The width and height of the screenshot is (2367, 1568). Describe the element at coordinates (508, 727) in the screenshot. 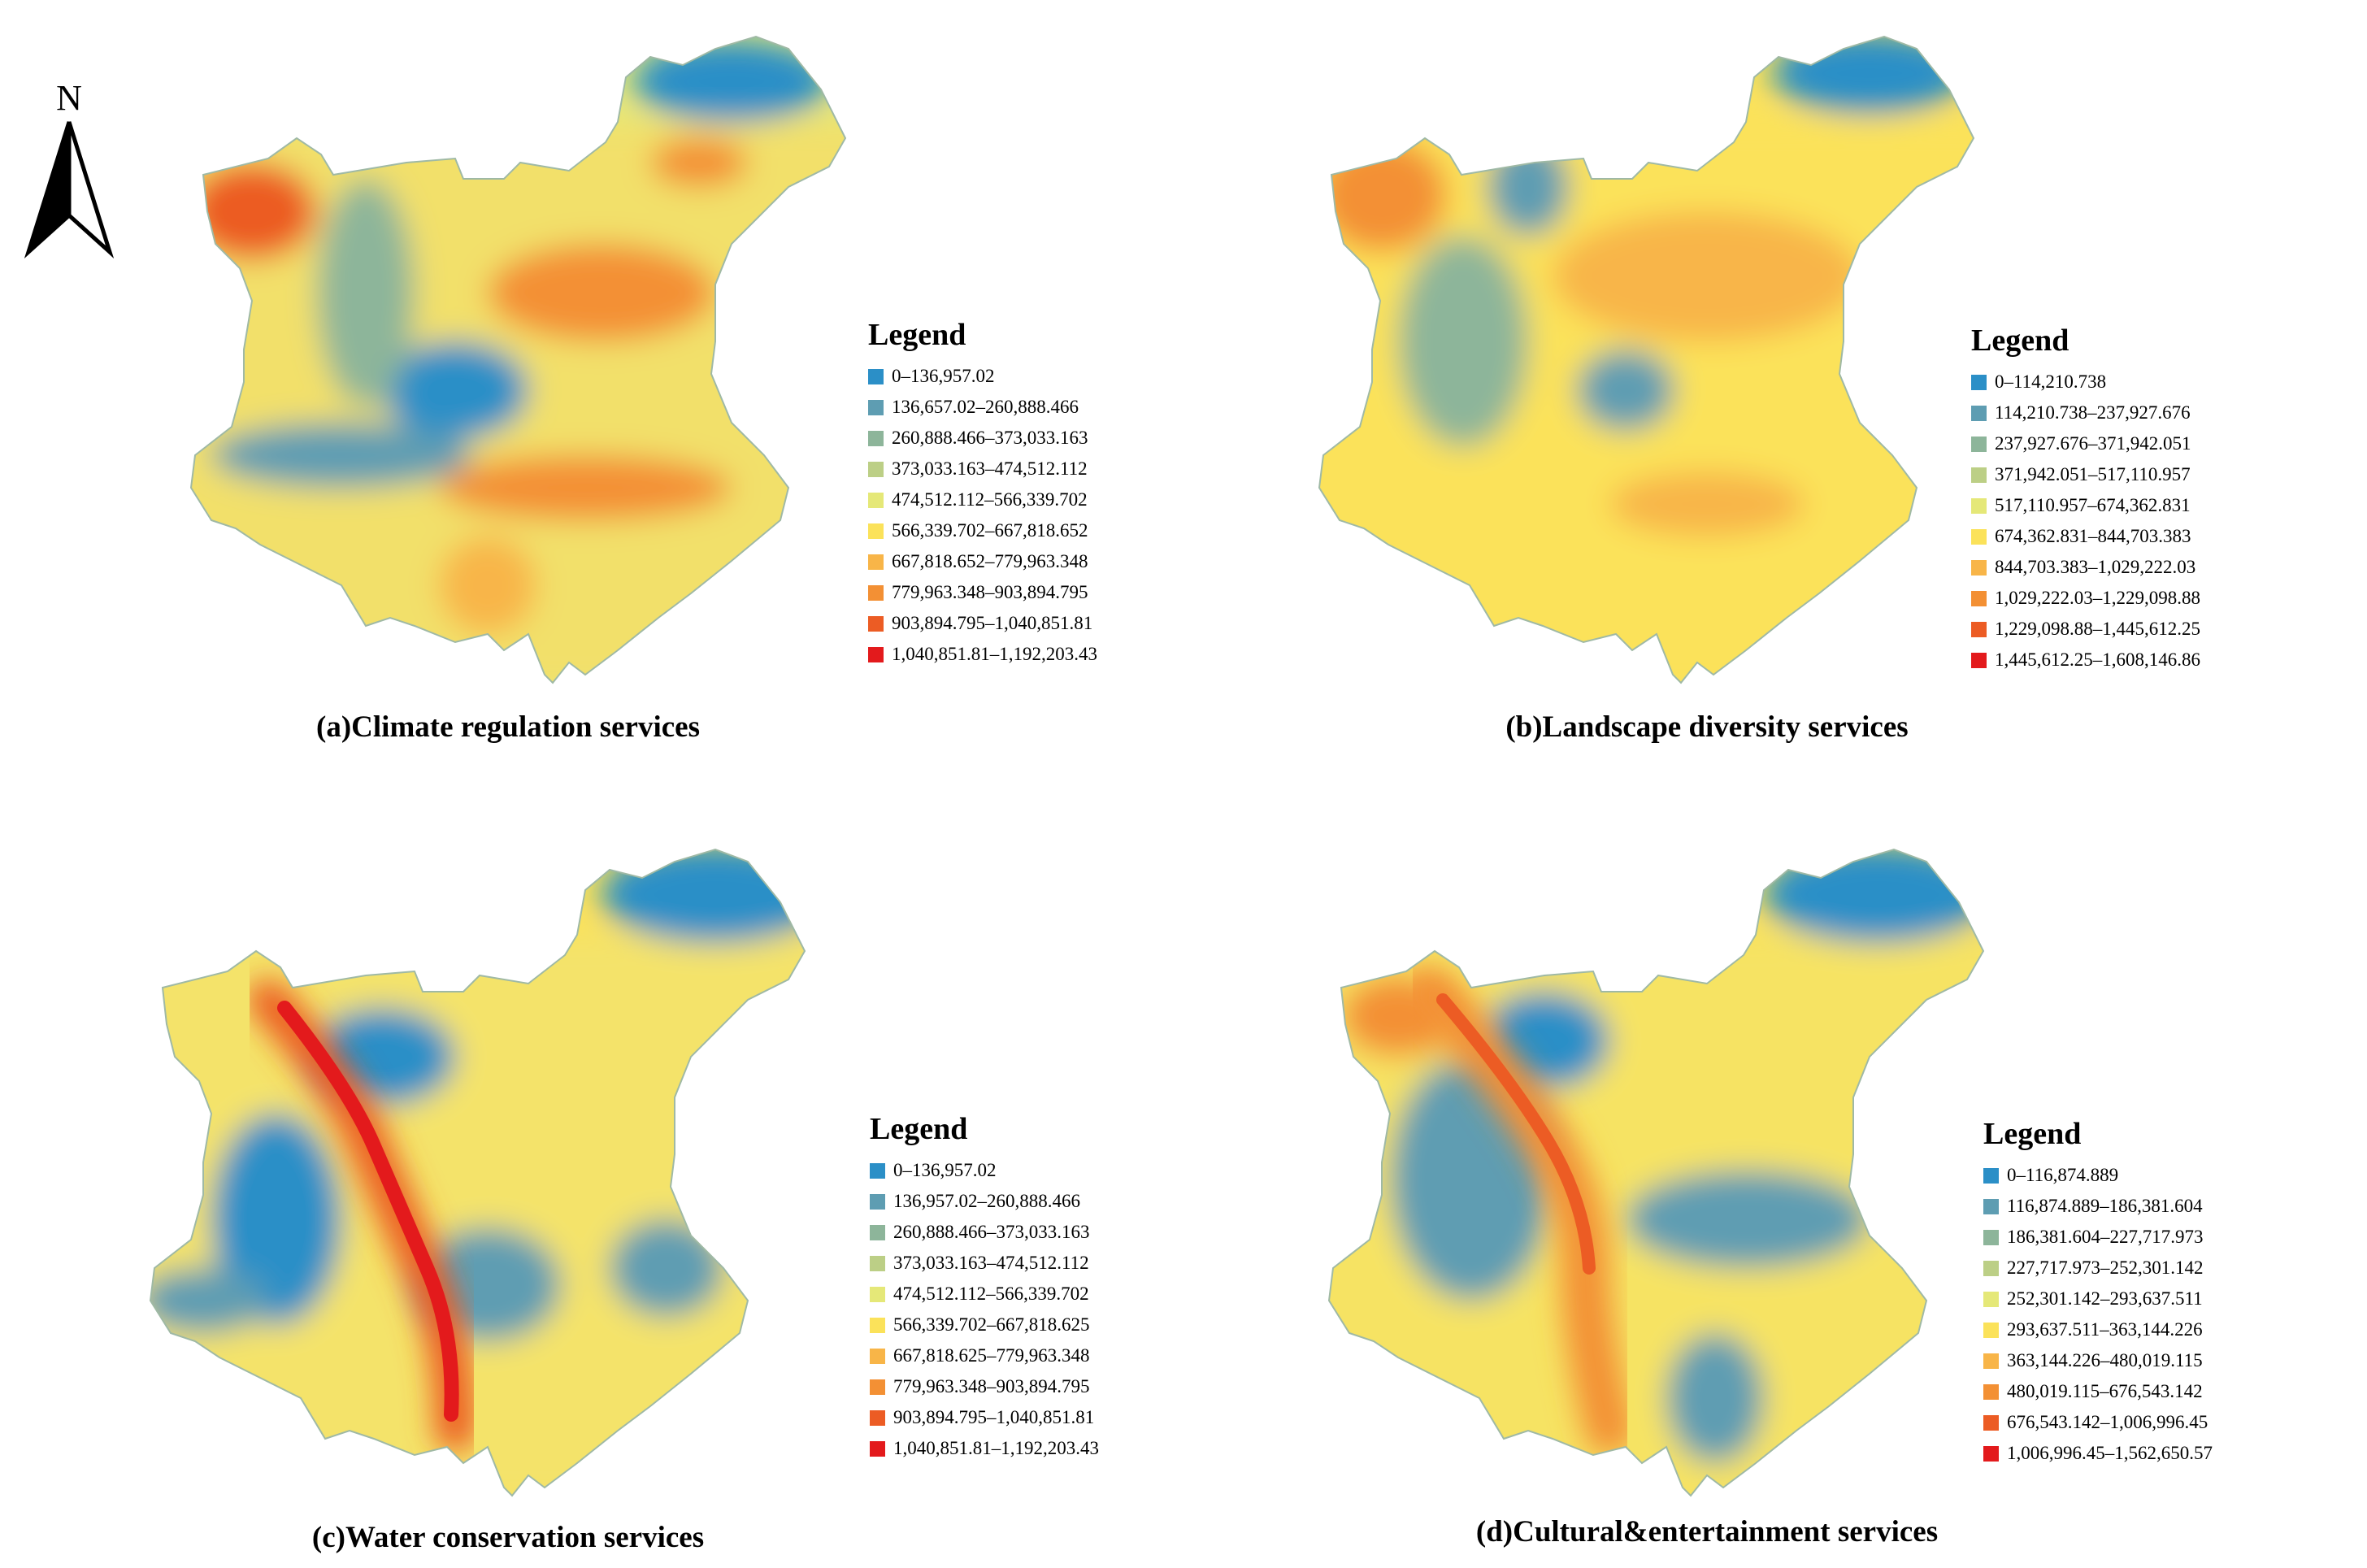

I see `caption-a: (a)Climate regulation services` at that location.